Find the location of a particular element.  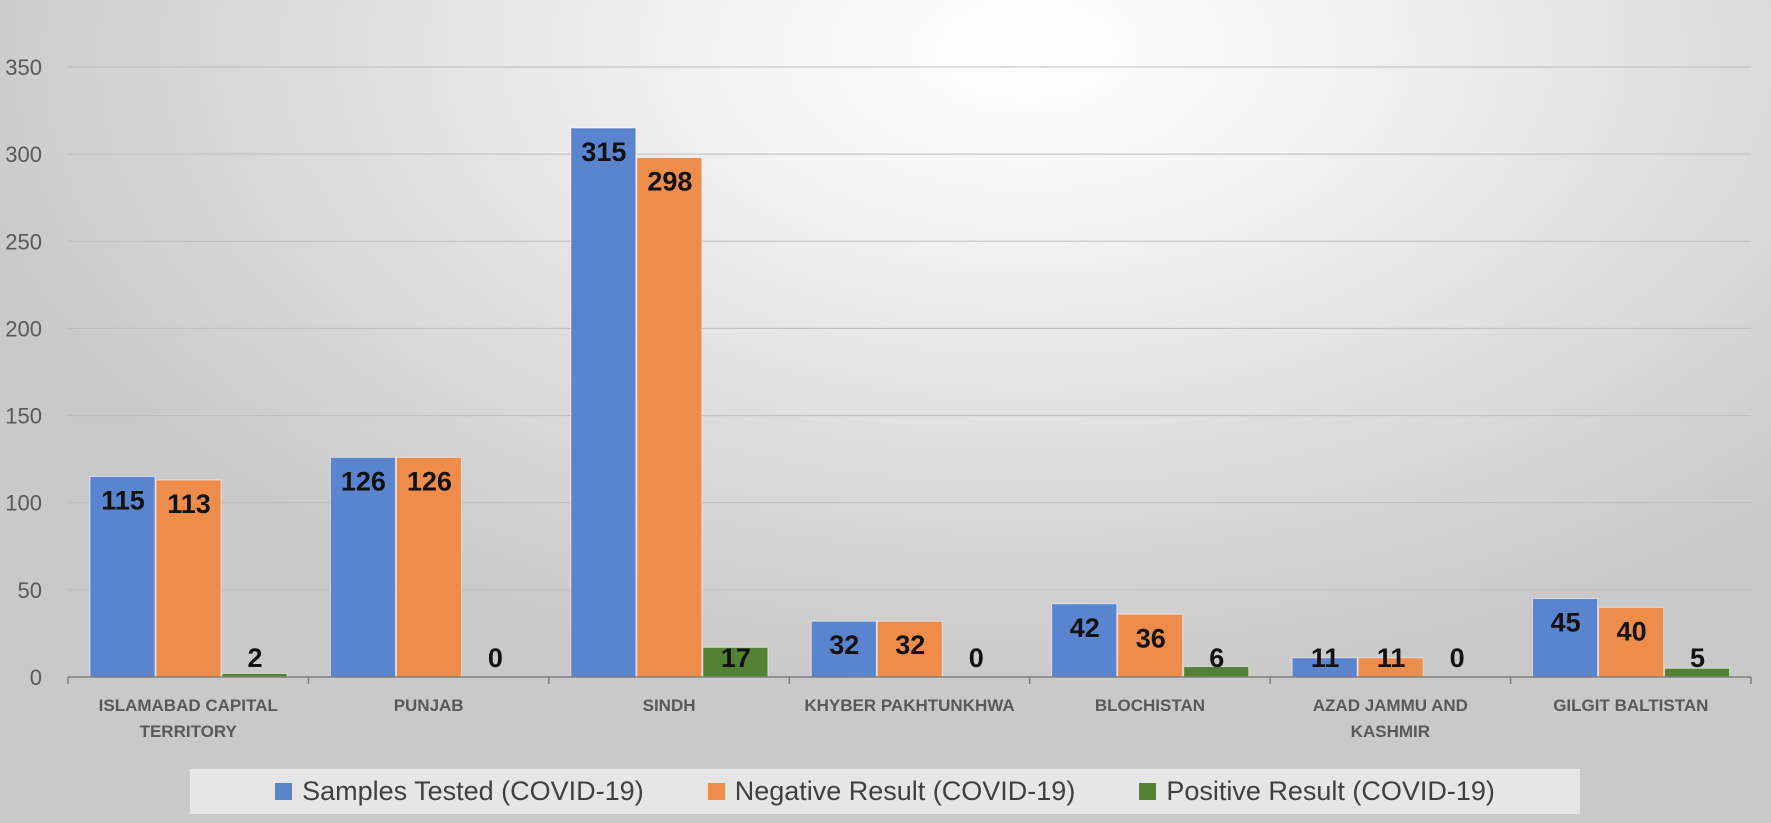

legend-swatch-negative-result is located at coordinates (716, 791).